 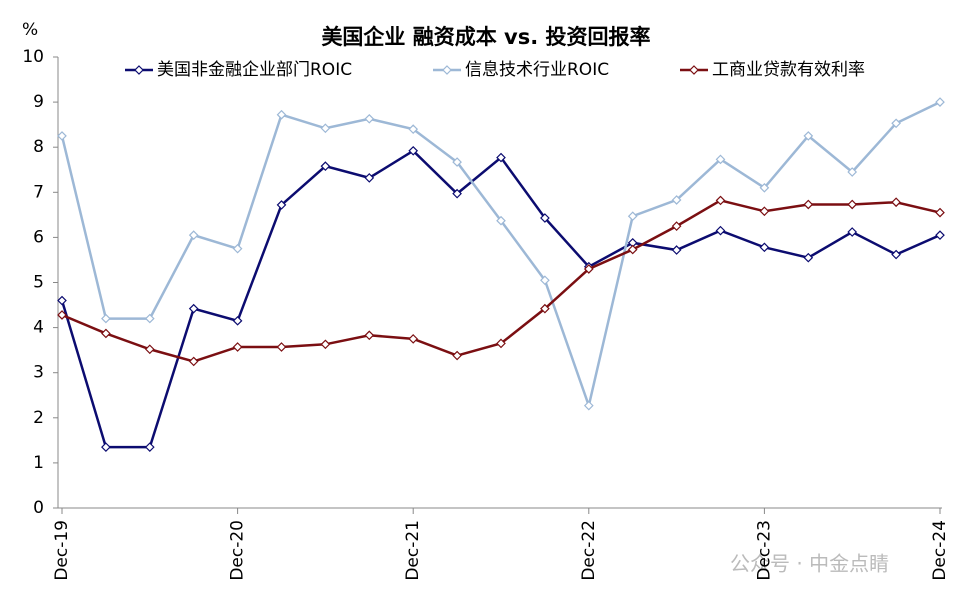 I want to click on x-tick-label: Dec-20, so click(x=238, y=550).